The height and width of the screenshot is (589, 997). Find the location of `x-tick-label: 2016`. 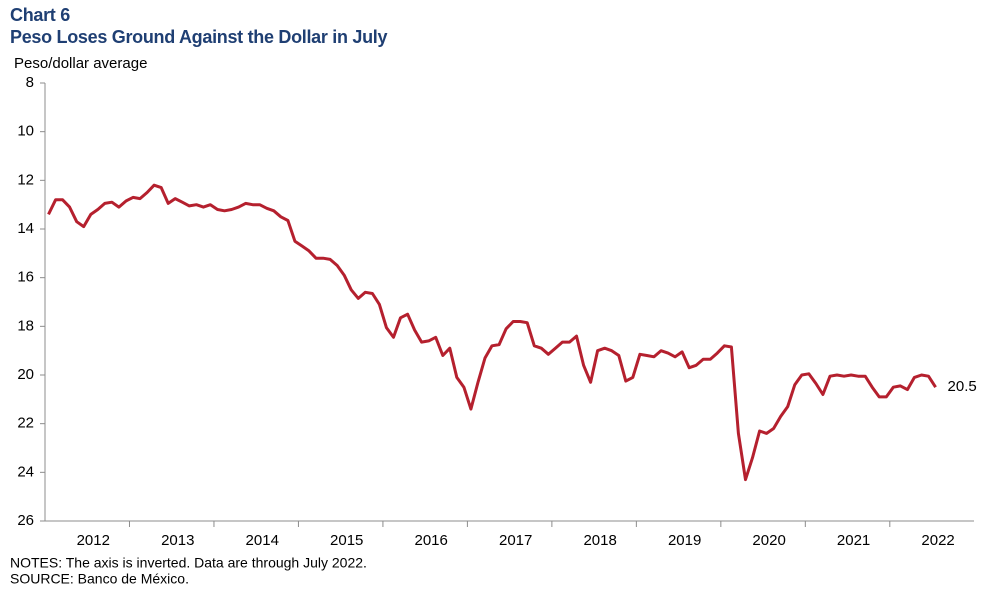

x-tick-label: 2016 is located at coordinates (431, 540).